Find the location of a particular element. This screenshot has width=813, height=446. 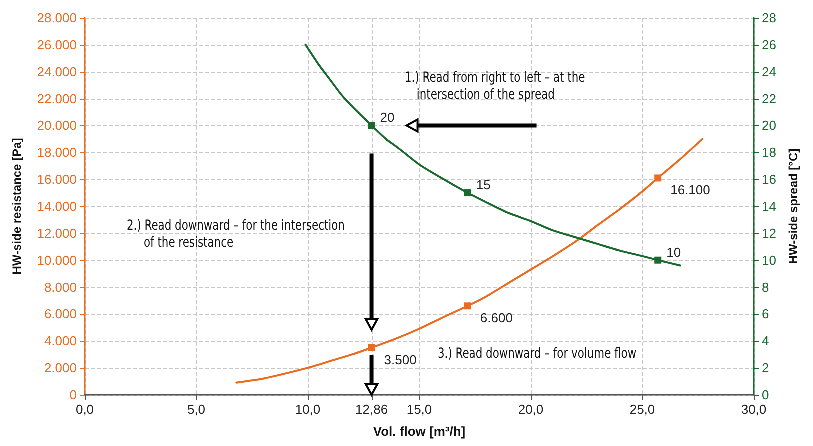

y2-tick-label: 14 is located at coordinates (769, 206).